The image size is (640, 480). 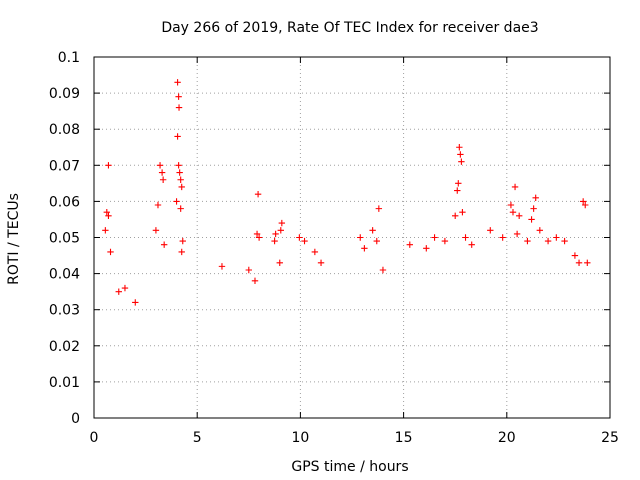 I want to click on y-tick-label: 0.05, so click(x=64, y=239).